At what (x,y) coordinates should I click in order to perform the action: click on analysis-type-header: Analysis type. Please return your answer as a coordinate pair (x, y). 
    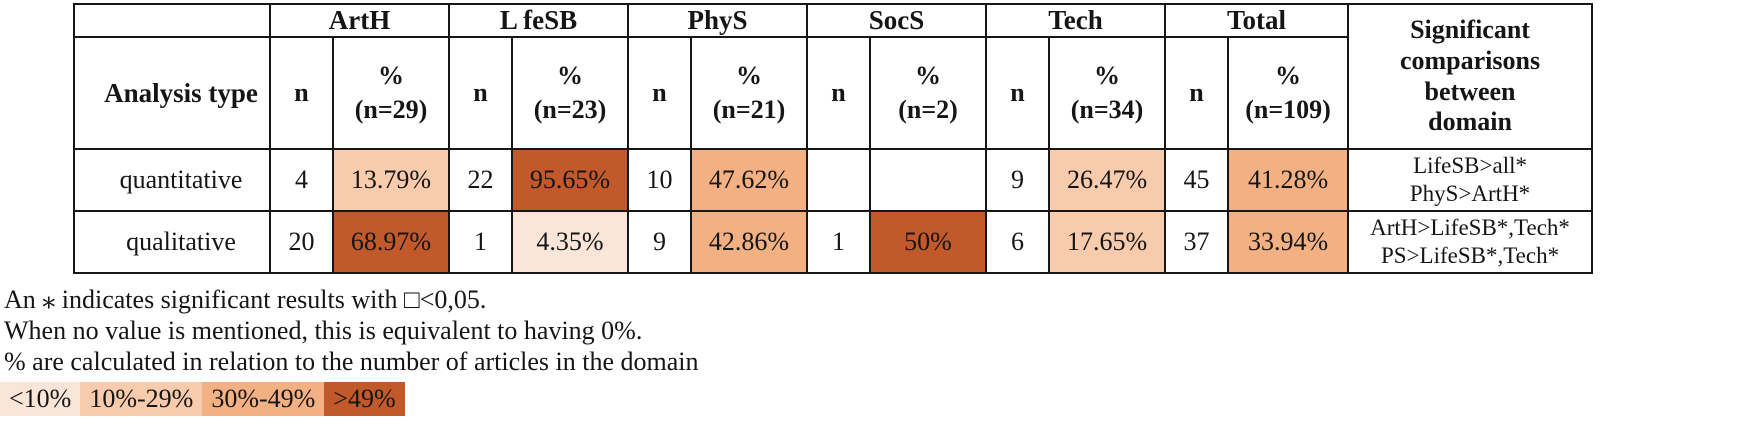
    Looking at the image, I should click on (172, 93).